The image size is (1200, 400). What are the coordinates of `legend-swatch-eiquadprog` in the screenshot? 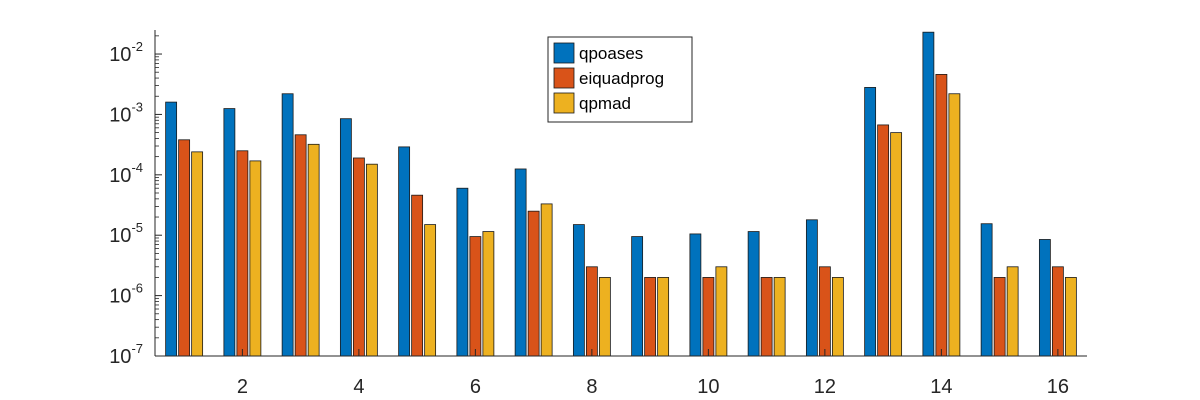 It's located at (564, 78).